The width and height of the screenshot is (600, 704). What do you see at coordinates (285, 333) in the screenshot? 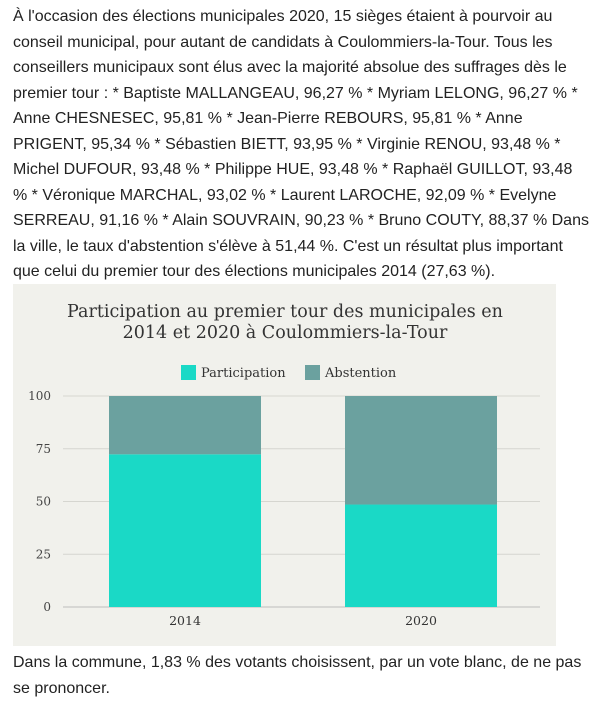
I see `chart-title-line: 2014 et 2020 à Coulommiers-la-Tour` at bounding box center [285, 333].